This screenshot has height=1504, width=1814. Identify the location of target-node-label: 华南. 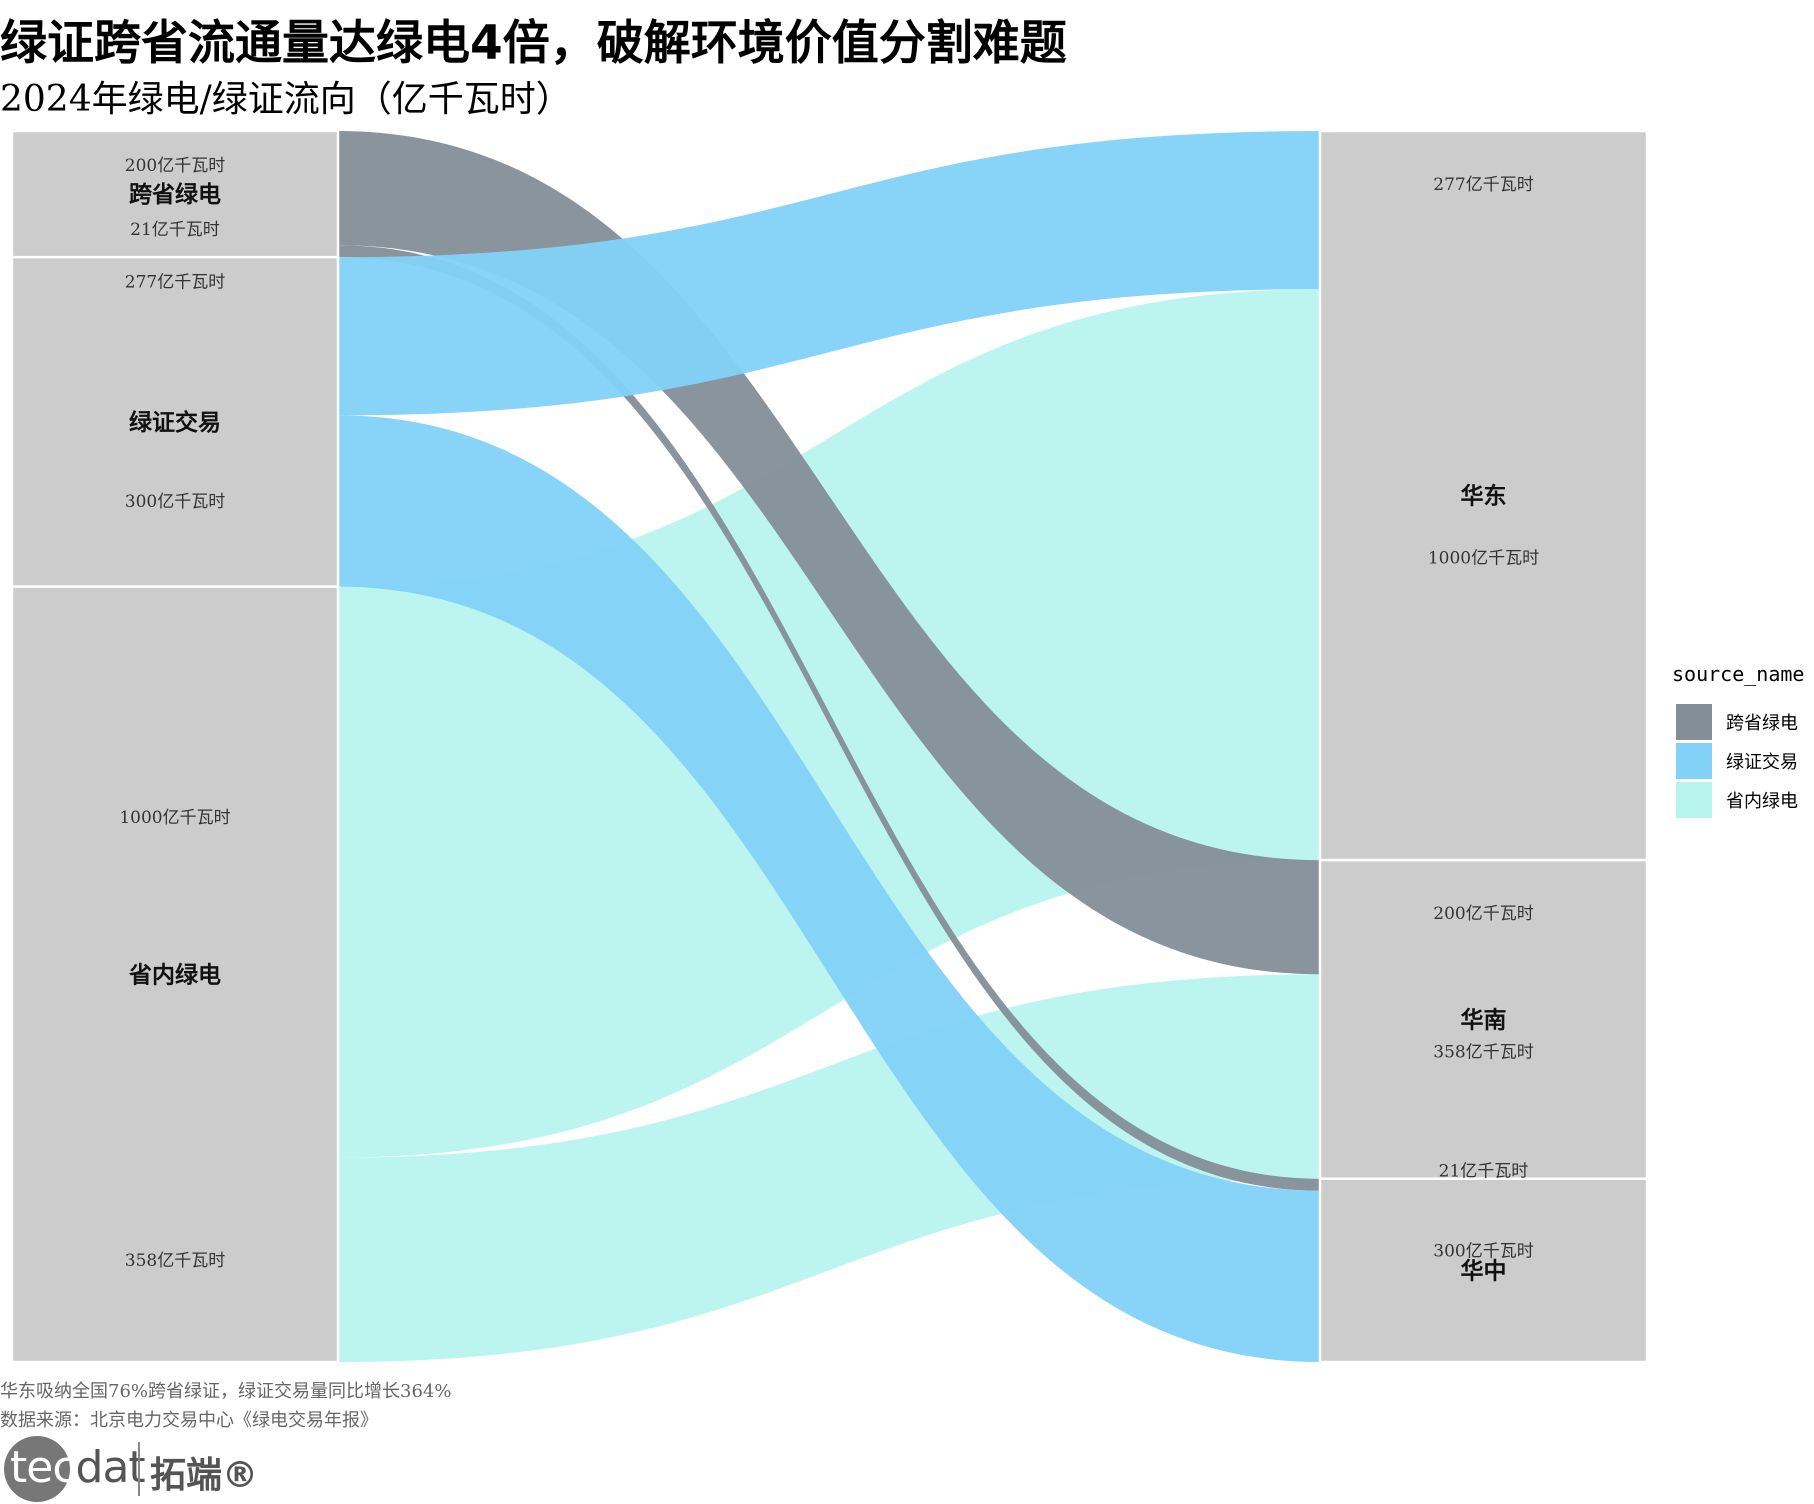
(1484, 1019).